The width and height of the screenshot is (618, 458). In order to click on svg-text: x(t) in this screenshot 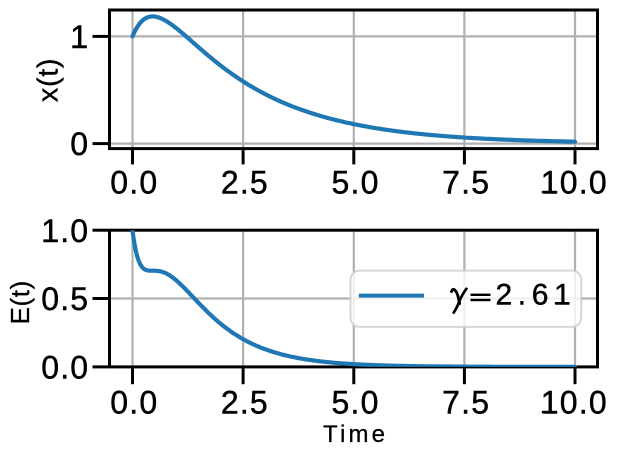, I will do `click(49, 80)`.